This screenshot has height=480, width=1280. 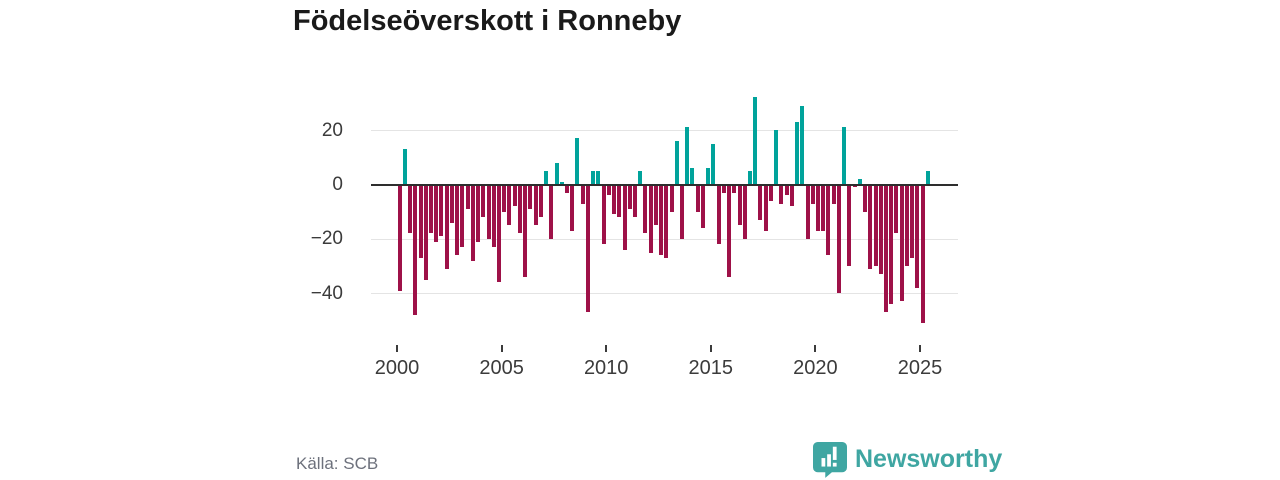 What do you see at coordinates (606, 368) in the screenshot?
I see `x-tick-label: 2010` at bounding box center [606, 368].